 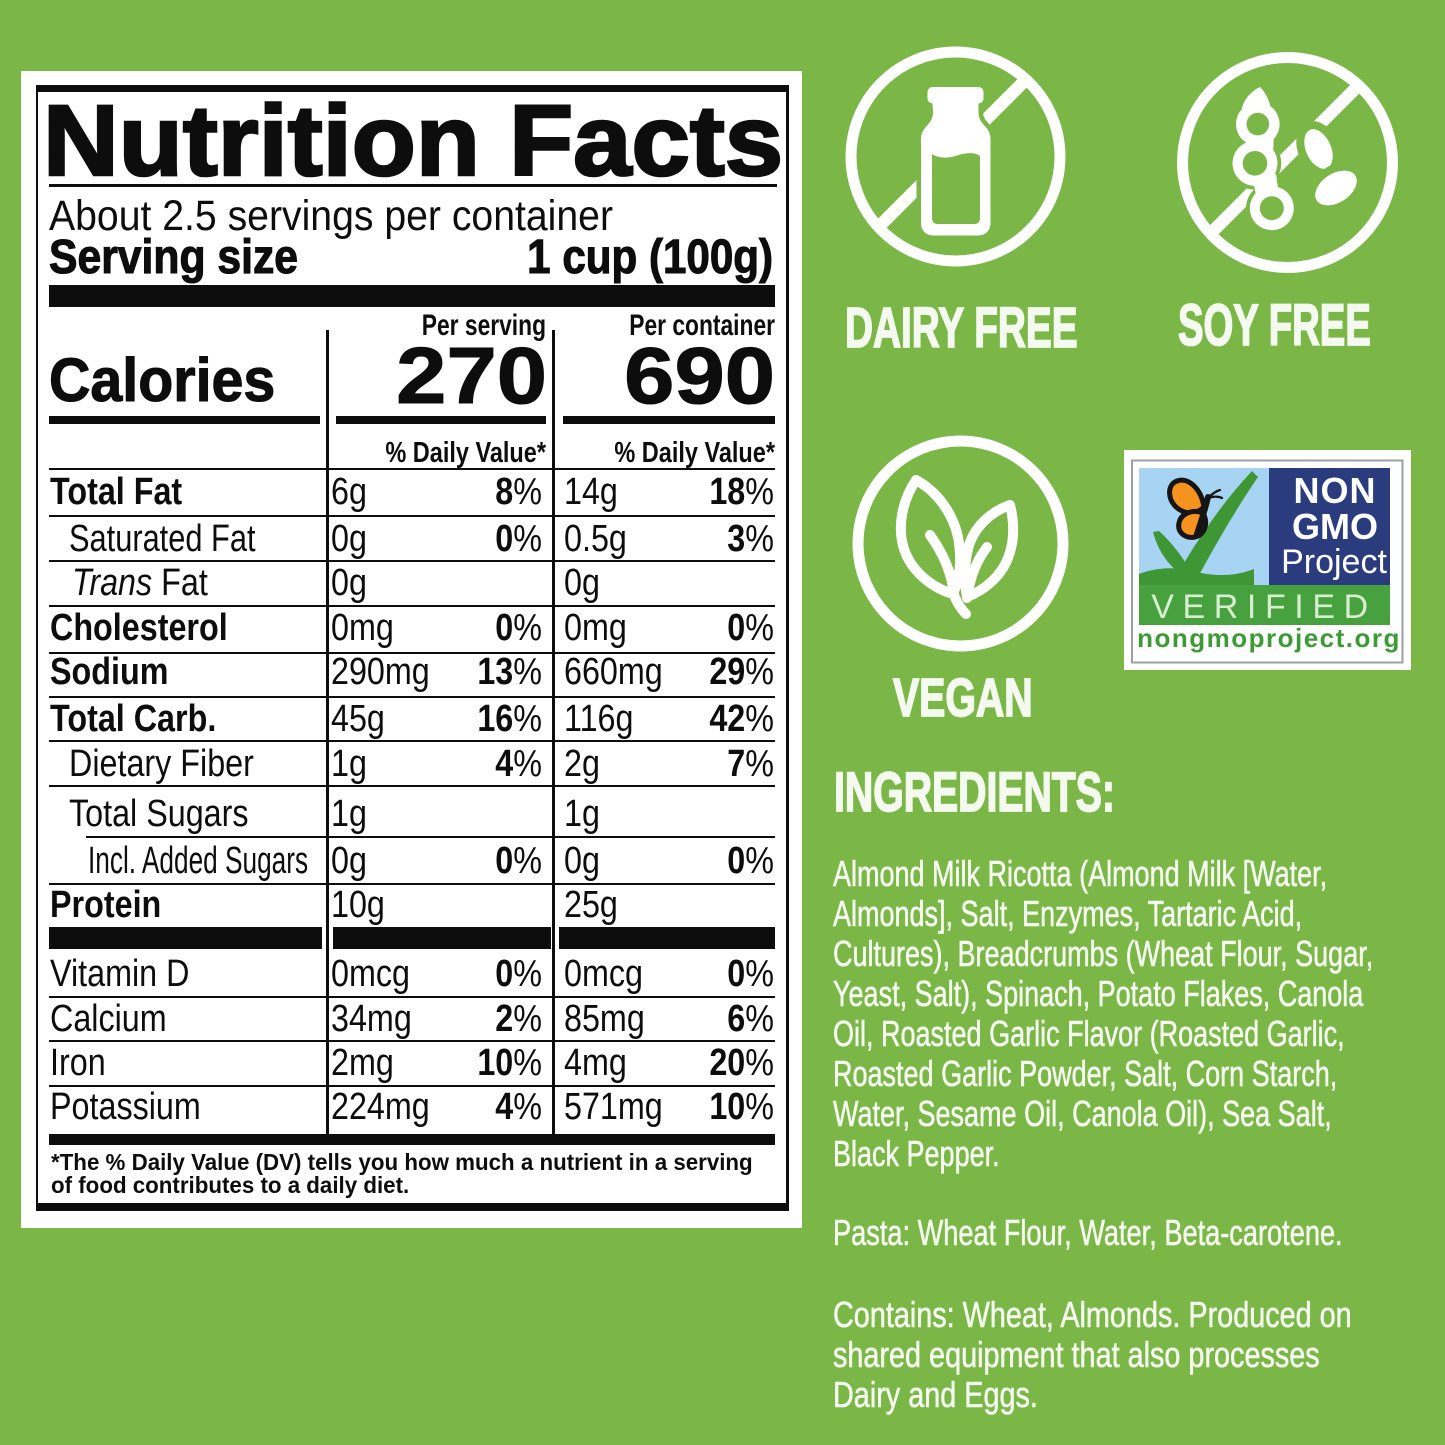 What do you see at coordinates (1269, 638) in the screenshot?
I see `svg-text: nongmoproject.org` at bounding box center [1269, 638].